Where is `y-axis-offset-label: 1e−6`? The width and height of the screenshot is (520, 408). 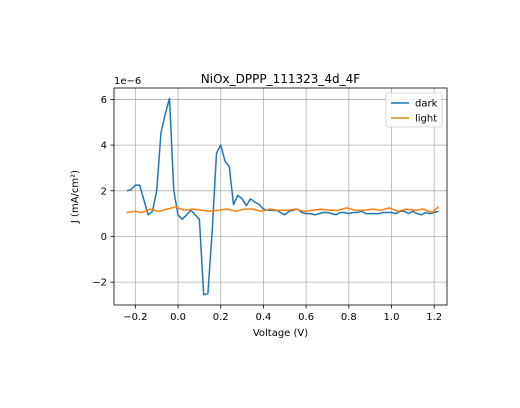
y-axis-offset-label: 1e−6 is located at coordinates (127, 81).